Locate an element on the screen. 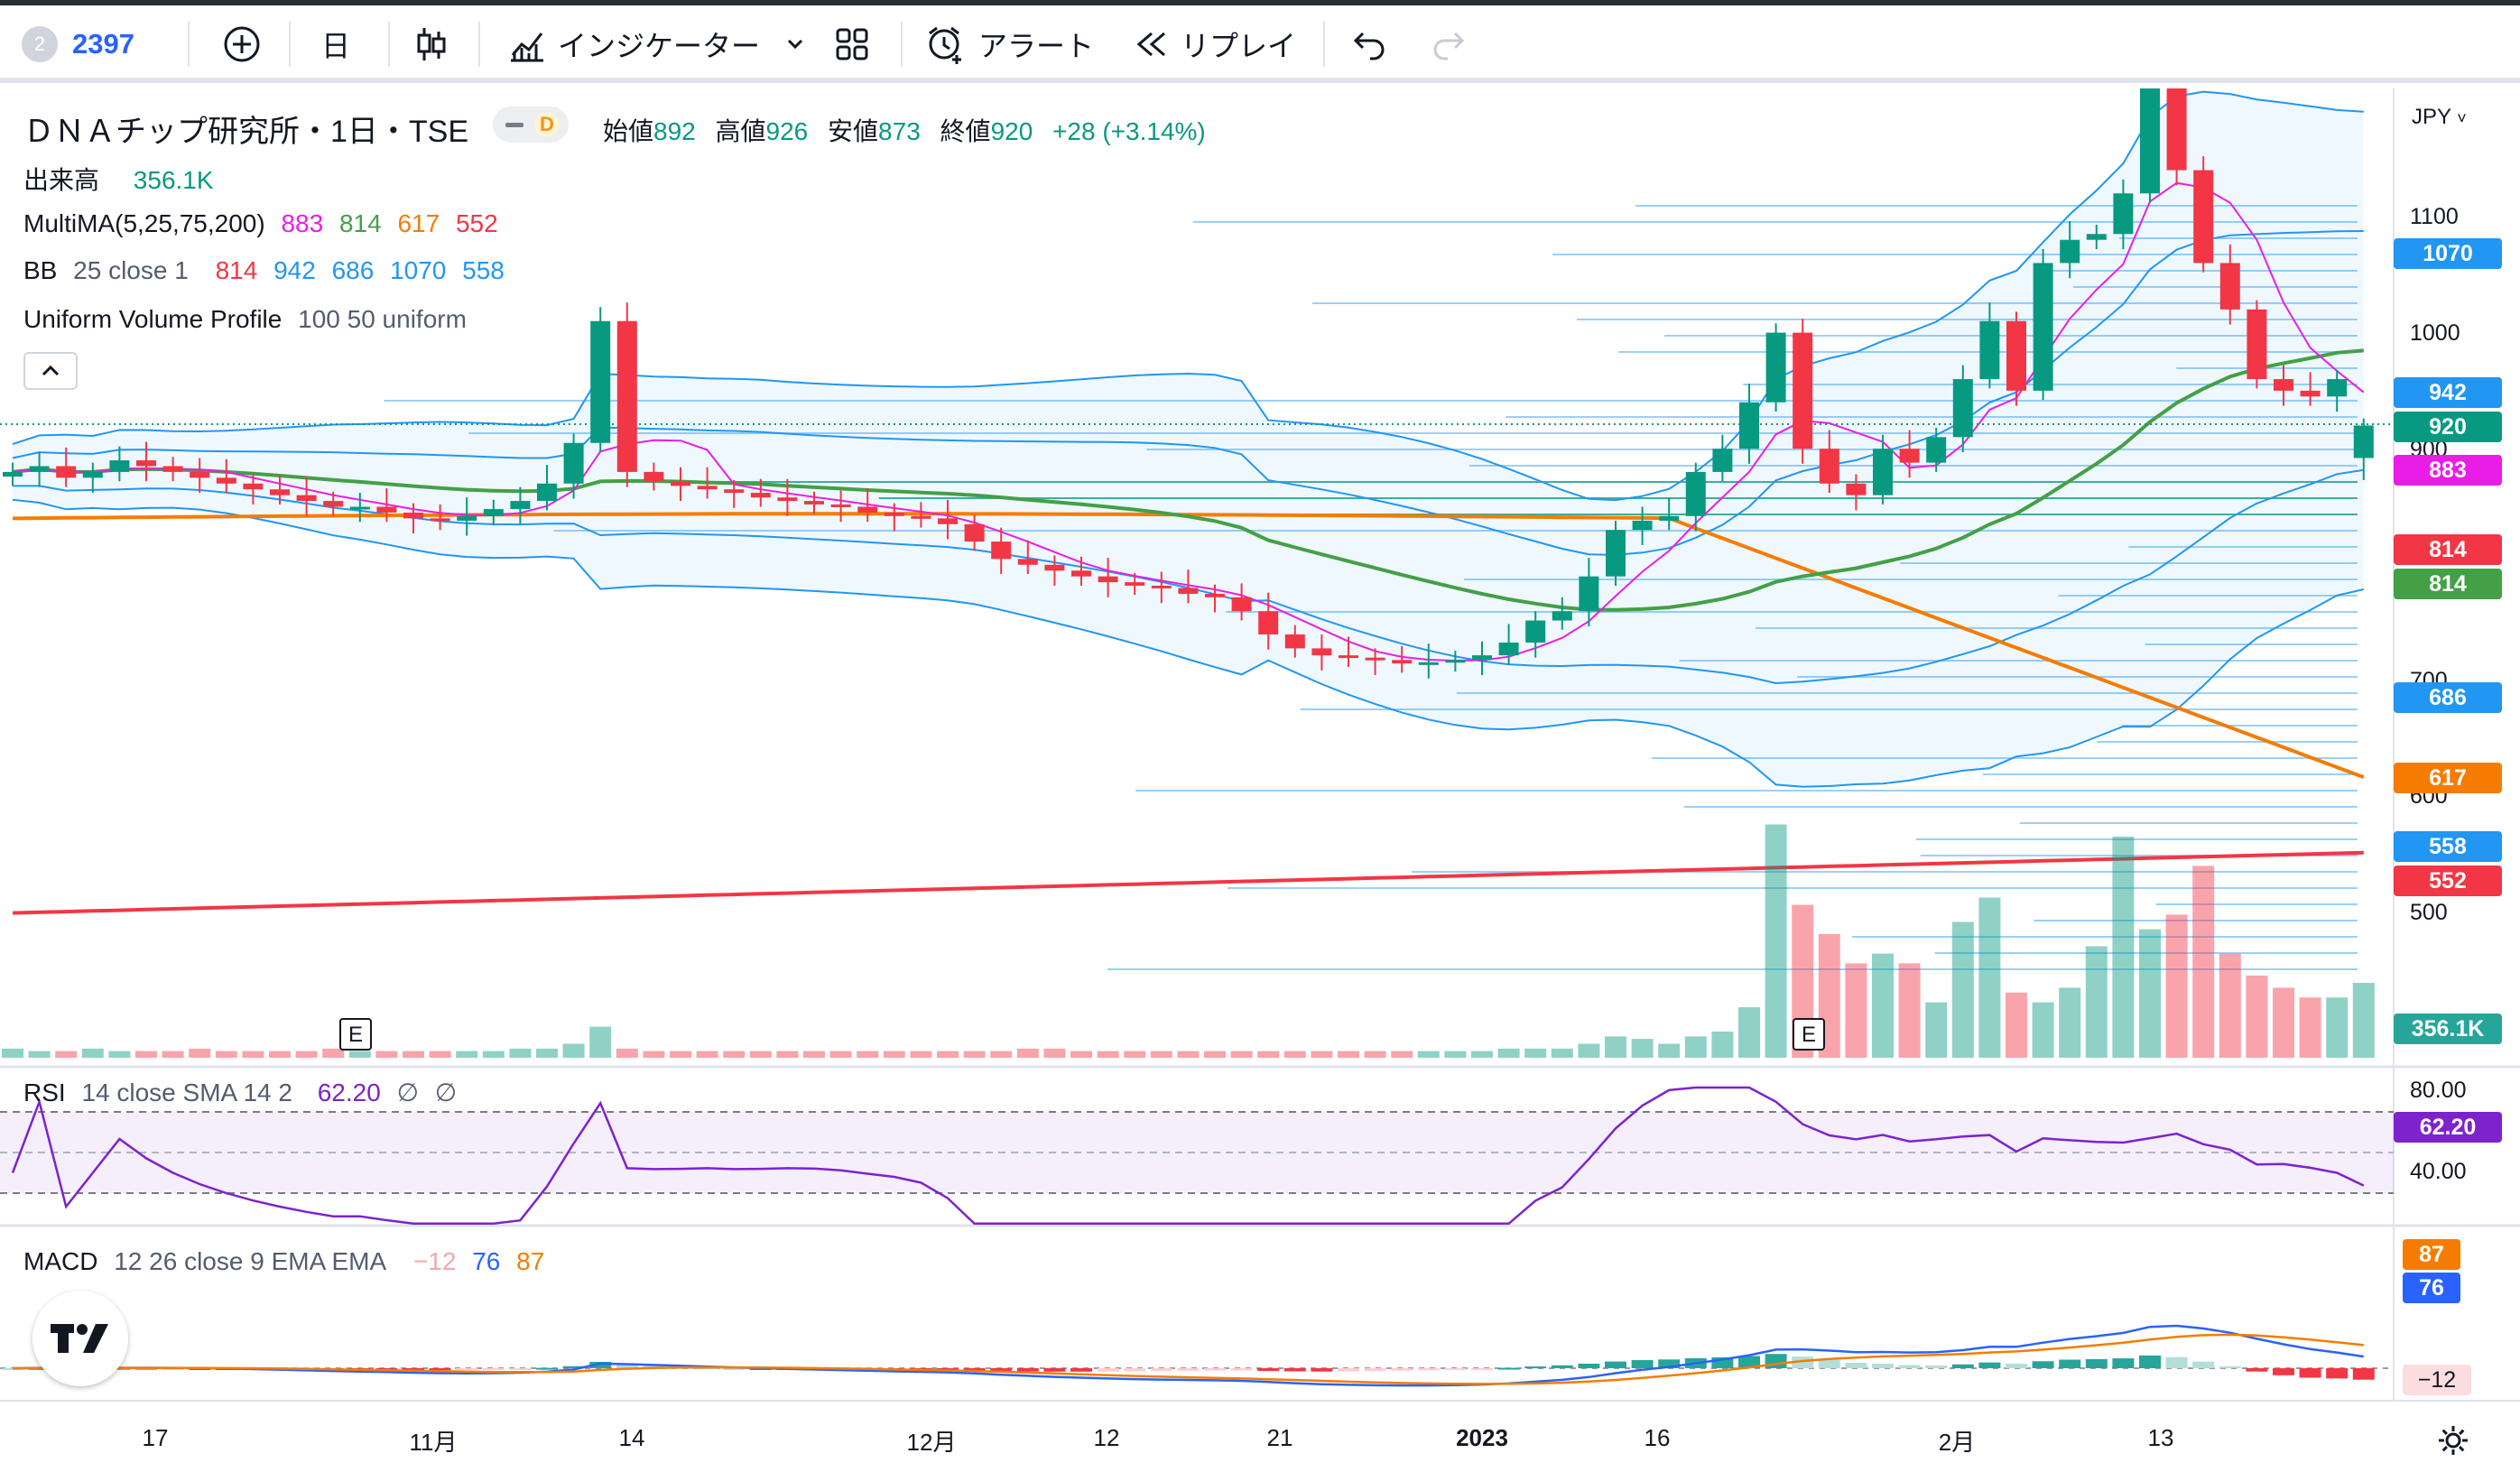  currency-selector: JPY ˅ is located at coordinates (2439, 117).